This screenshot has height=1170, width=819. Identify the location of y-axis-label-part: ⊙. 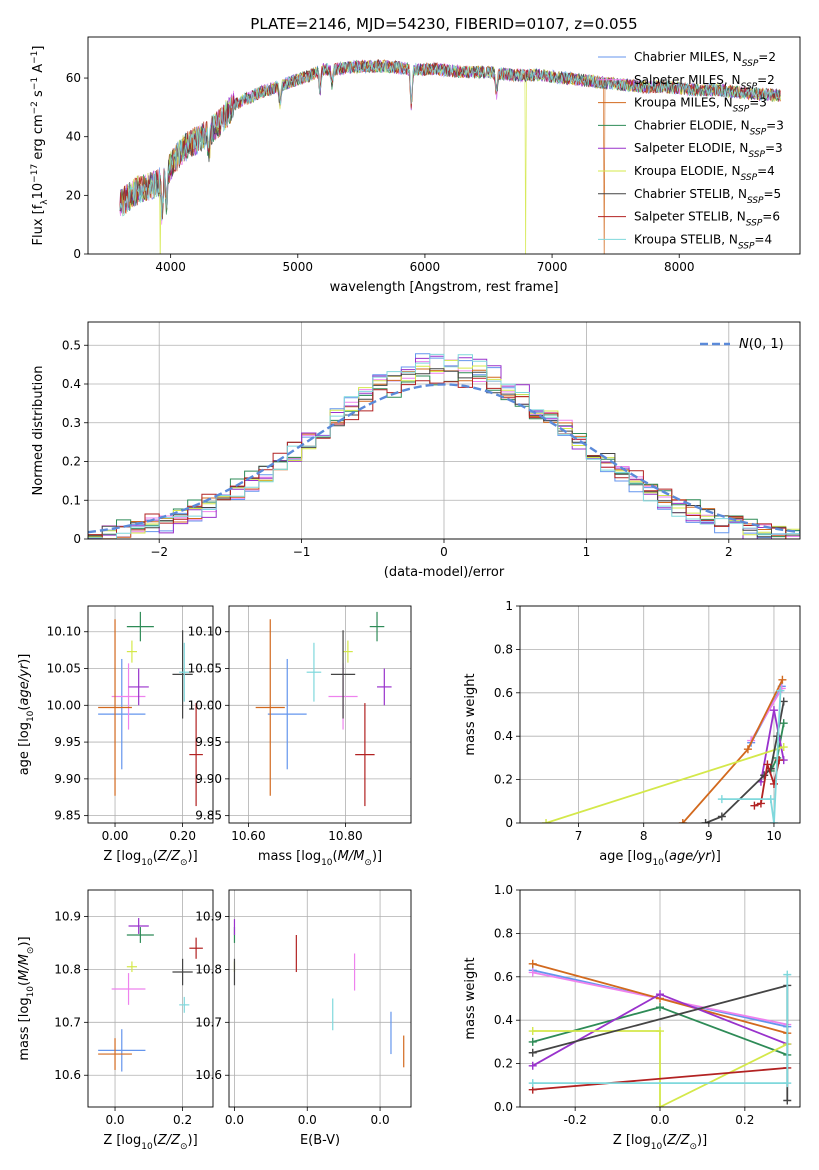
(31, 951).